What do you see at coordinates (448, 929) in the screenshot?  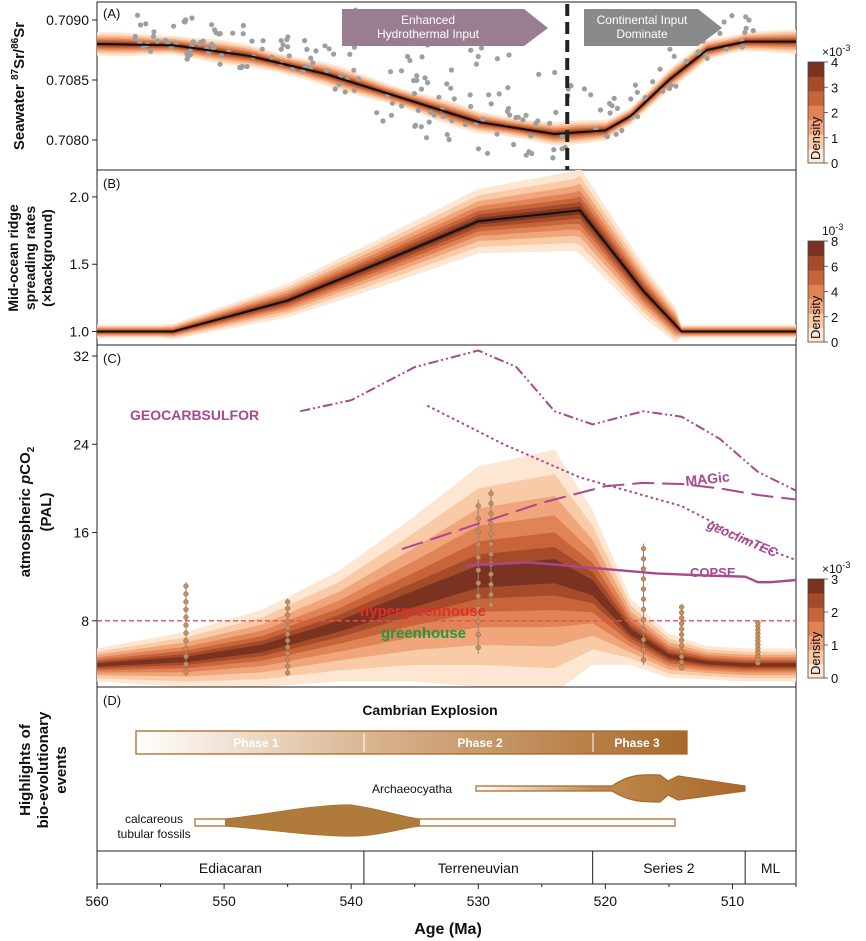 I see `x-axis-label: Age (Ma)` at bounding box center [448, 929].